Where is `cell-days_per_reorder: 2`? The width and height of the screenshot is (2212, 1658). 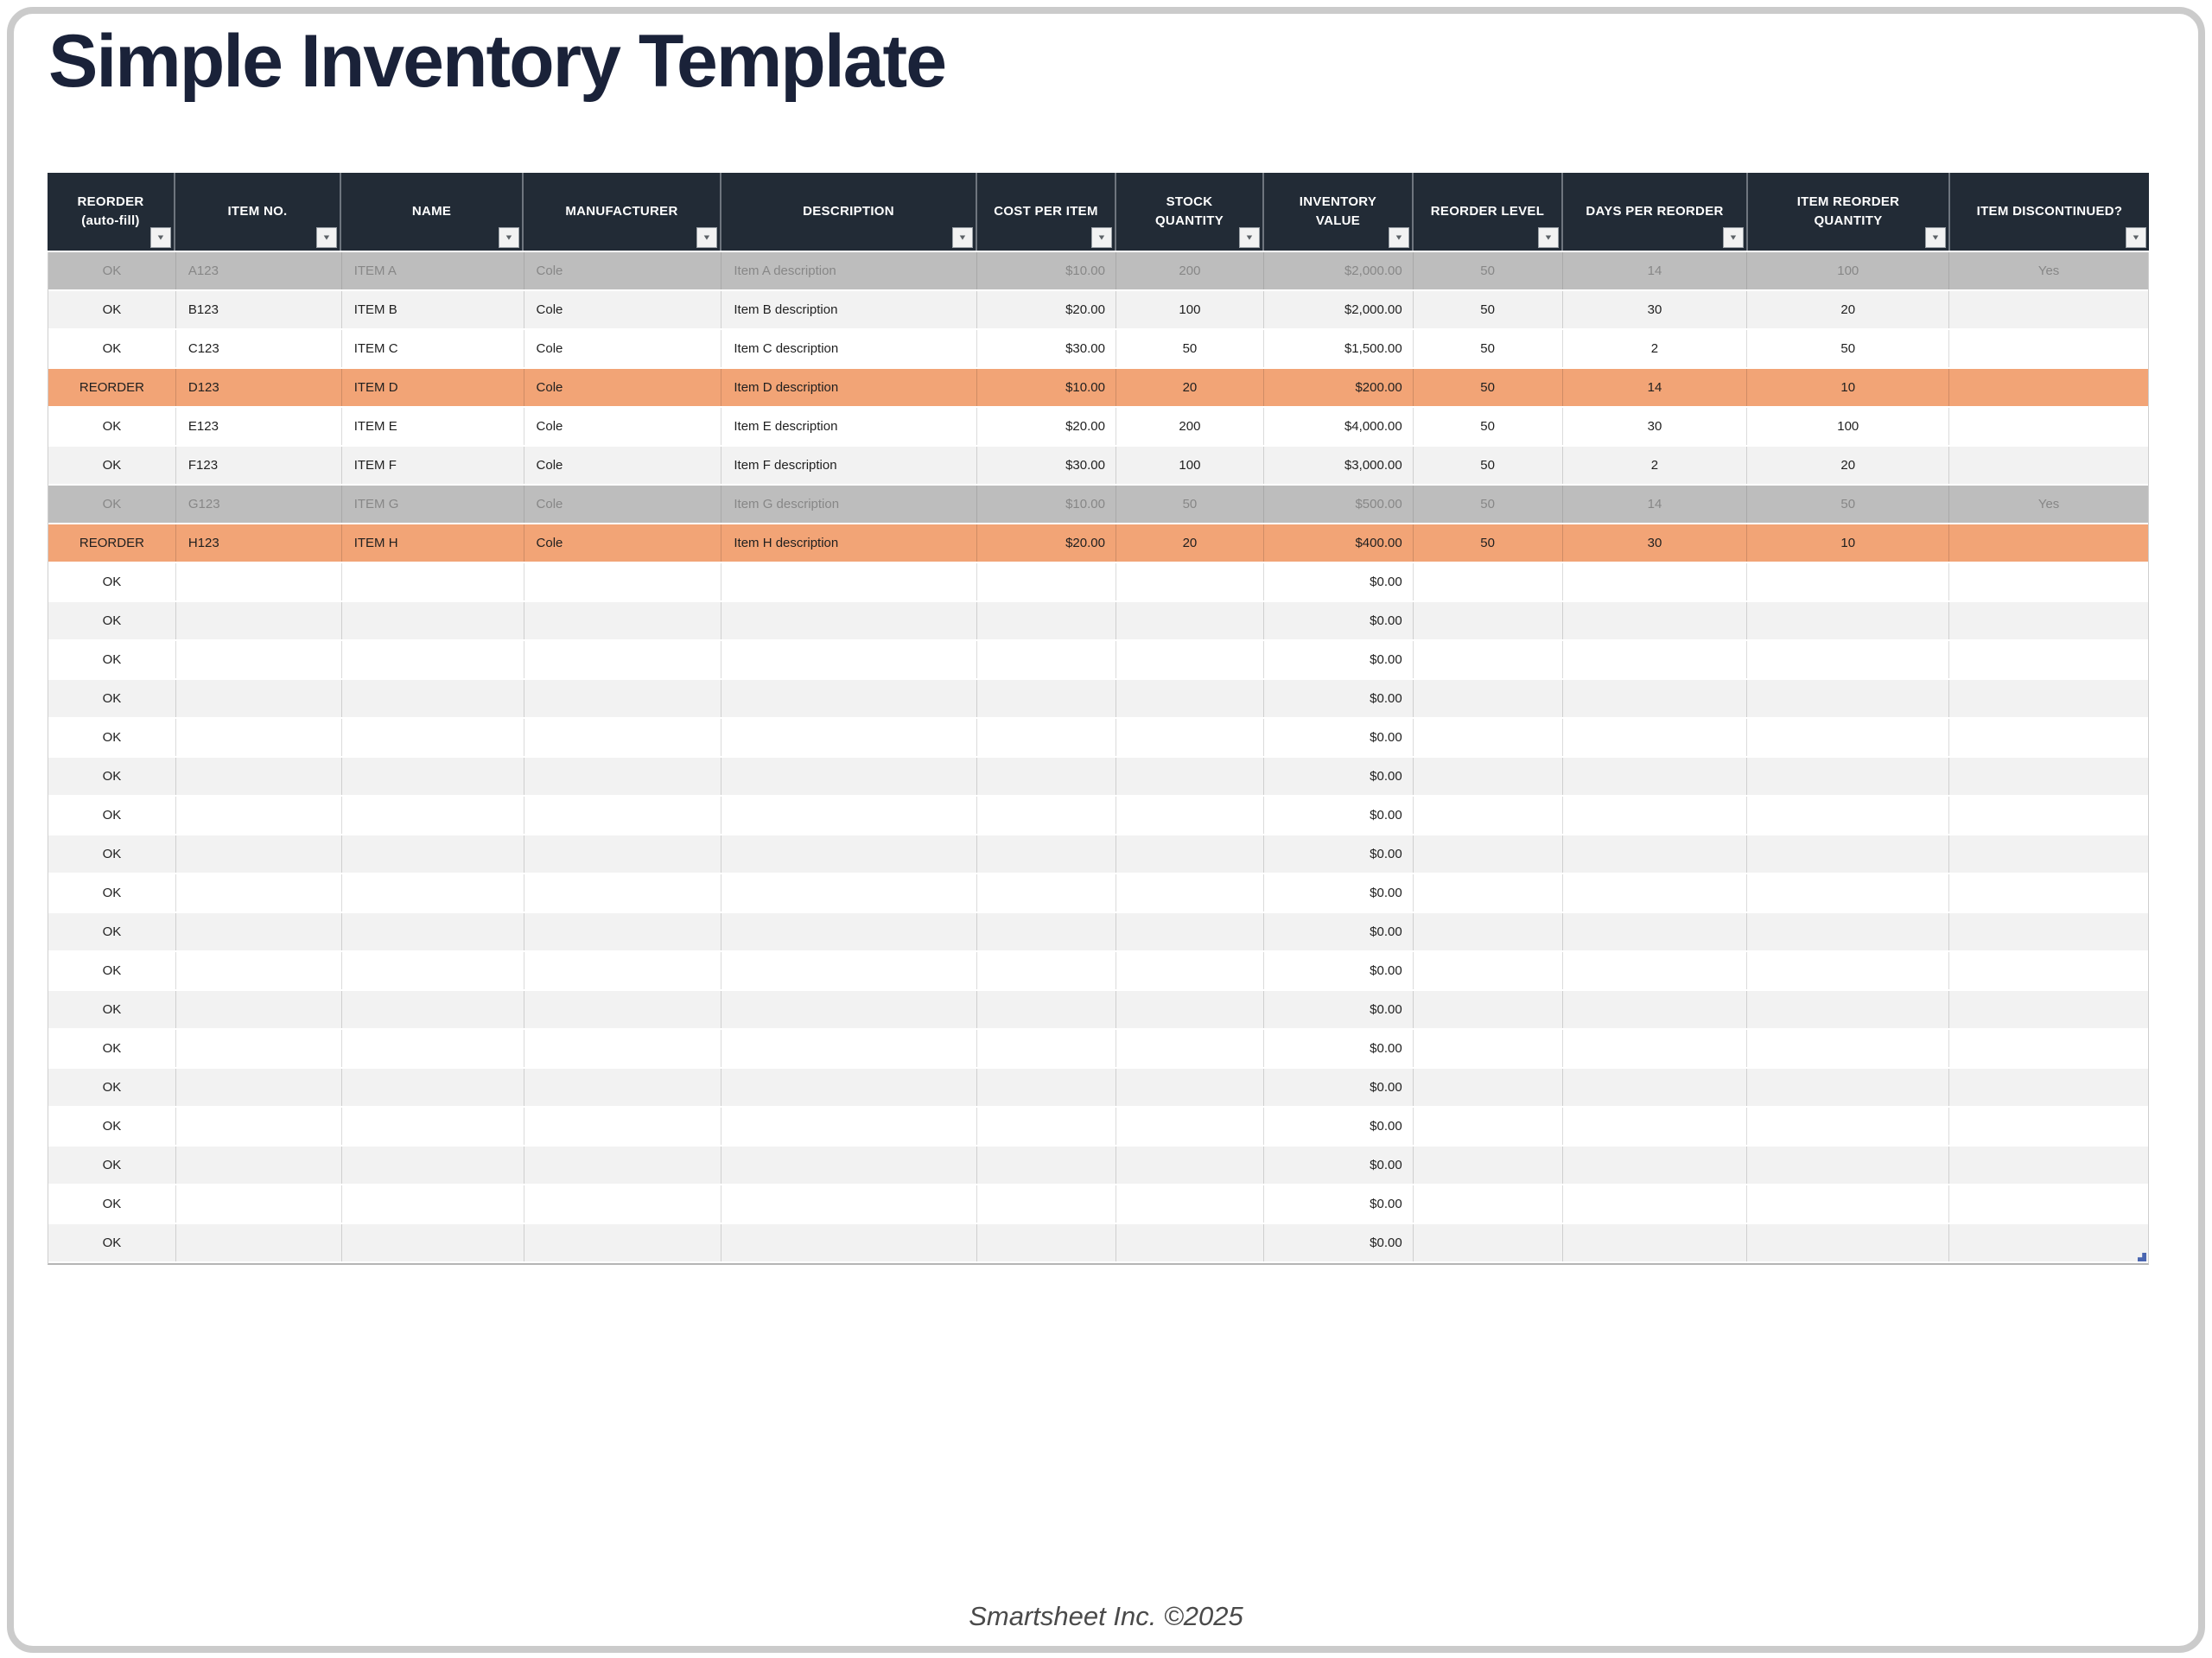 cell-days_per_reorder: 2 is located at coordinates (1655, 348).